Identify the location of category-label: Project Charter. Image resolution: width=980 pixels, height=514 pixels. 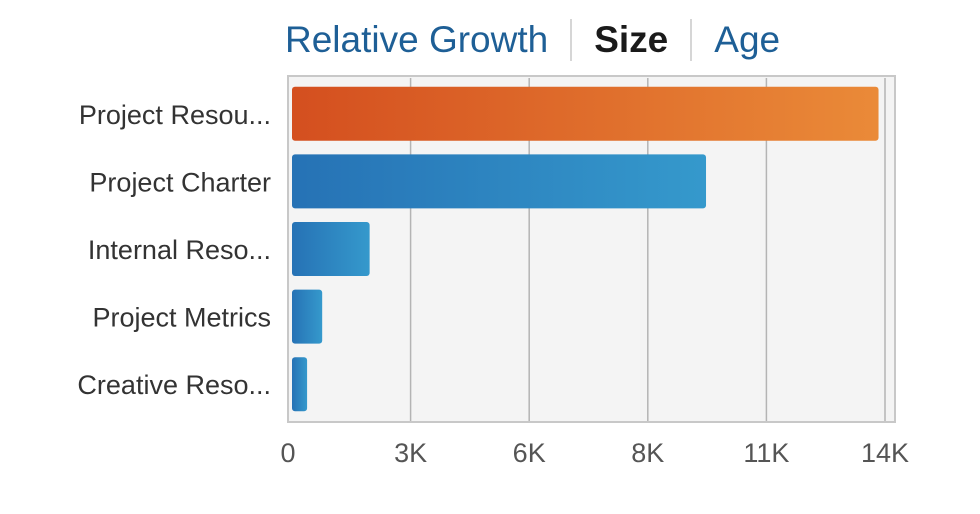
(180, 182).